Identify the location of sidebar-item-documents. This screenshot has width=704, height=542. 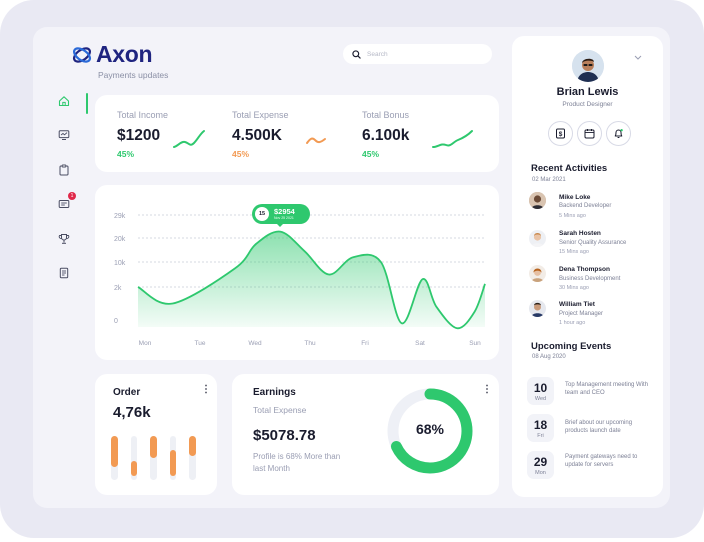
(64, 273).